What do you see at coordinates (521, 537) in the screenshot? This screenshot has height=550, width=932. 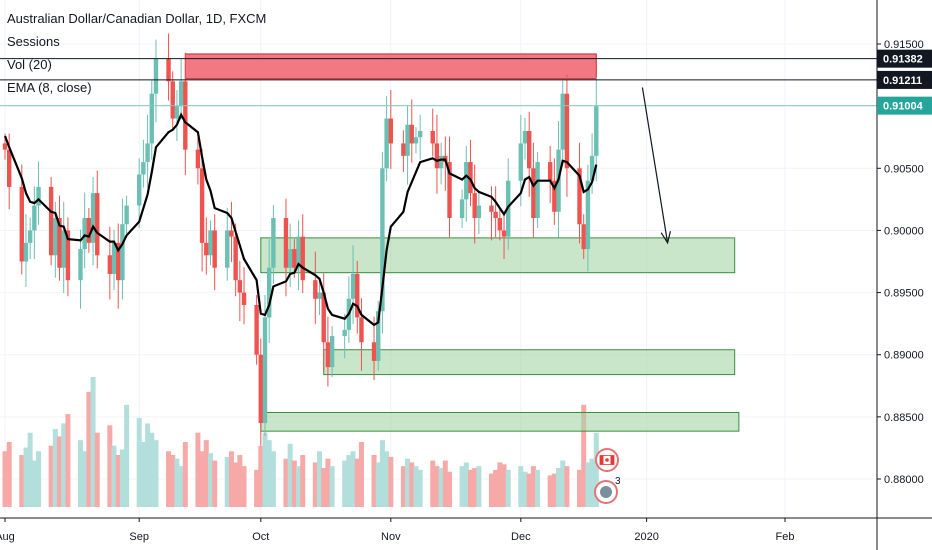 I see `x-tick-label: Dec` at bounding box center [521, 537].